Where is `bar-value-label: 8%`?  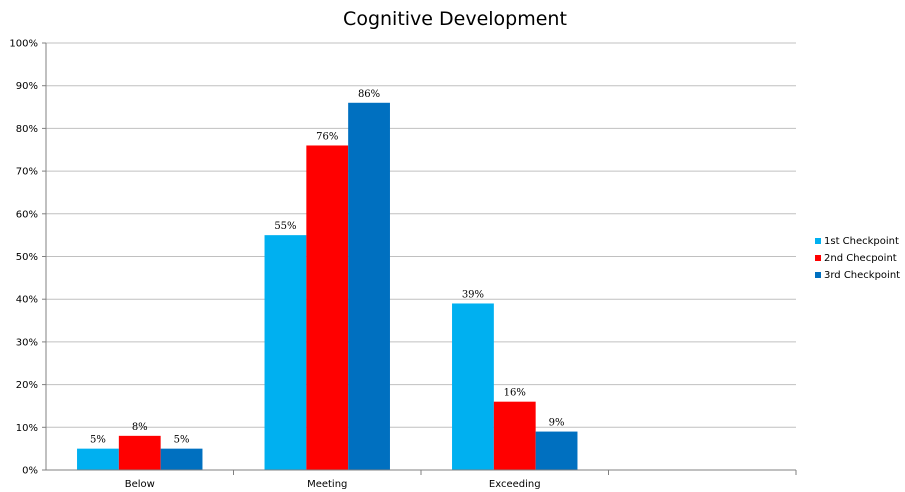
bar-value-label: 8% is located at coordinates (140, 427).